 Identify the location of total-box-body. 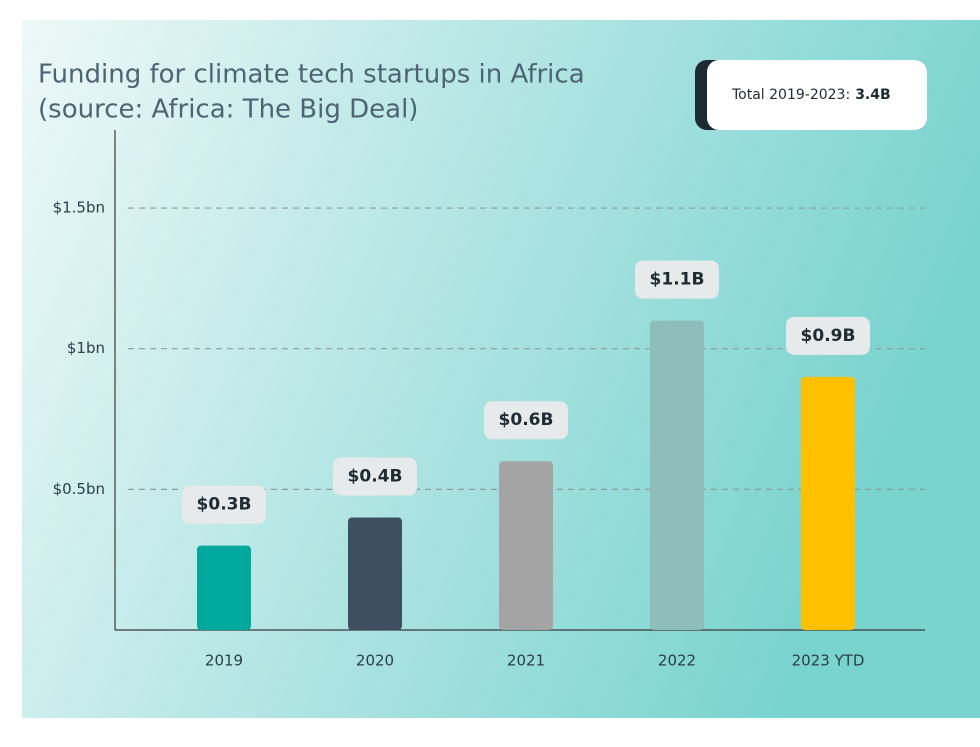
(817, 95).